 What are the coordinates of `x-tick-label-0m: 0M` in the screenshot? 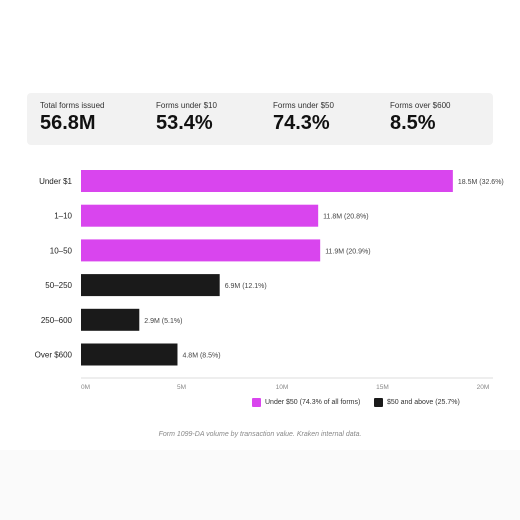 It's located at (85, 387).